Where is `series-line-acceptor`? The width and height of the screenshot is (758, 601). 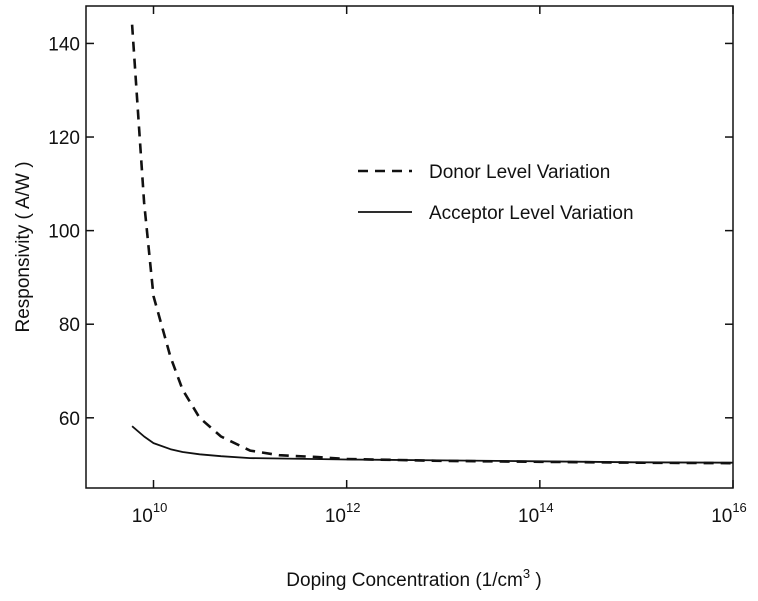
series-line-acceptor is located at coordinates (432, 444).